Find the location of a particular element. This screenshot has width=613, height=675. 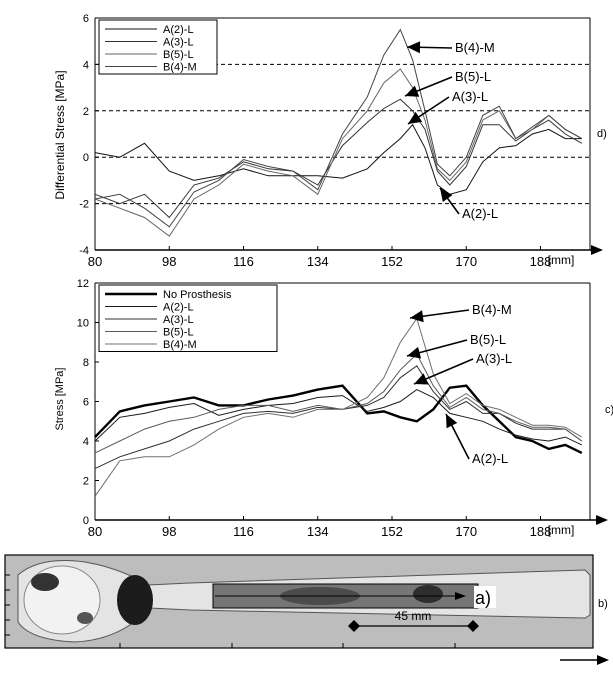

measurement-arrowhead is located at coordinates (460, 596).